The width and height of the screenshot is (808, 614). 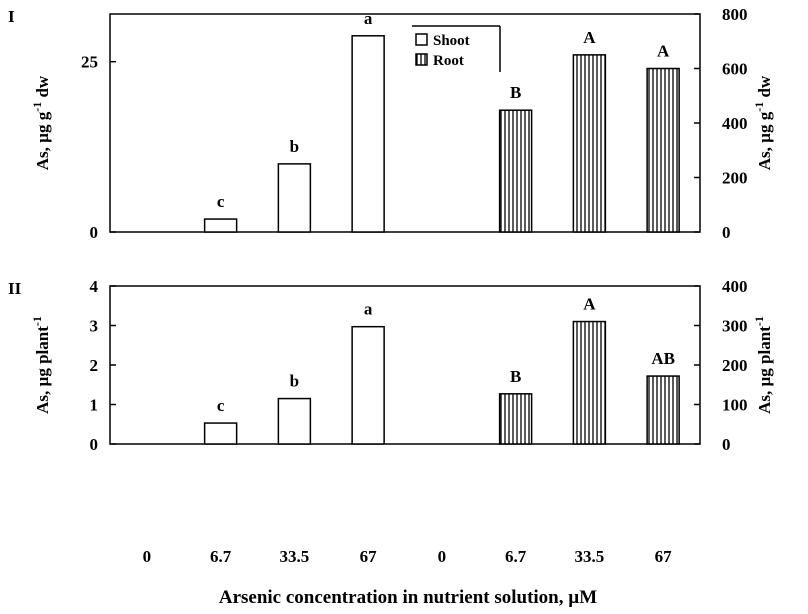 I want to click on right-tick-label: 100, so click(x=735, y=405).